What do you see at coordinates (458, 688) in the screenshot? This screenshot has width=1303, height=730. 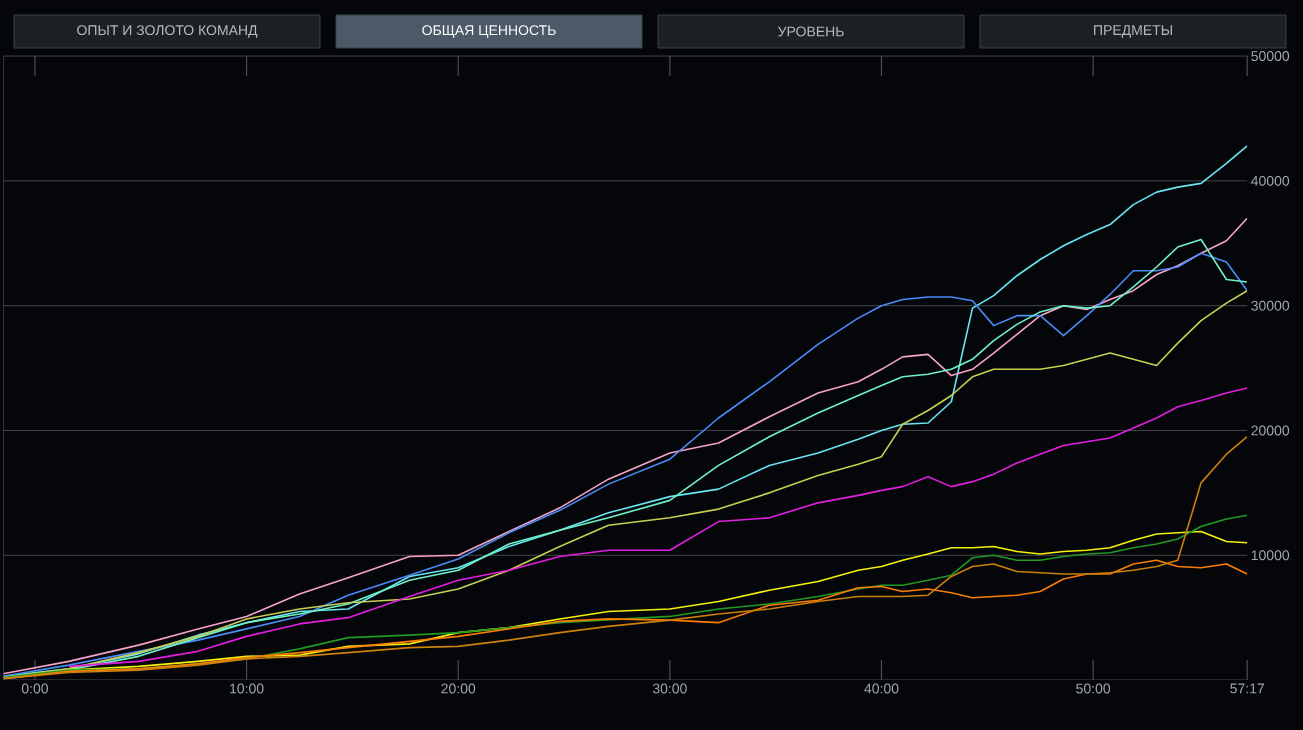 I see `x-tick-label: 20:00` at bounding box center [458, 688].